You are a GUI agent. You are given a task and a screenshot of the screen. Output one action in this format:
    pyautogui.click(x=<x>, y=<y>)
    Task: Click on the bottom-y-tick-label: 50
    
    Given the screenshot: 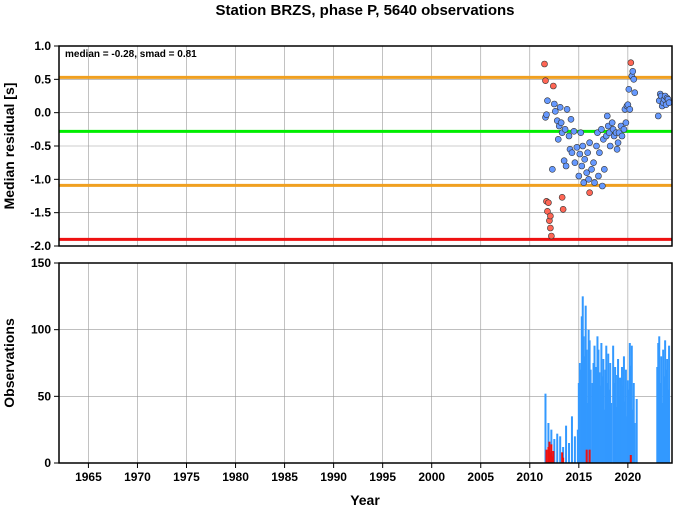 What is the action you would take?
    pyautogui.click(x=45, y=396)
    